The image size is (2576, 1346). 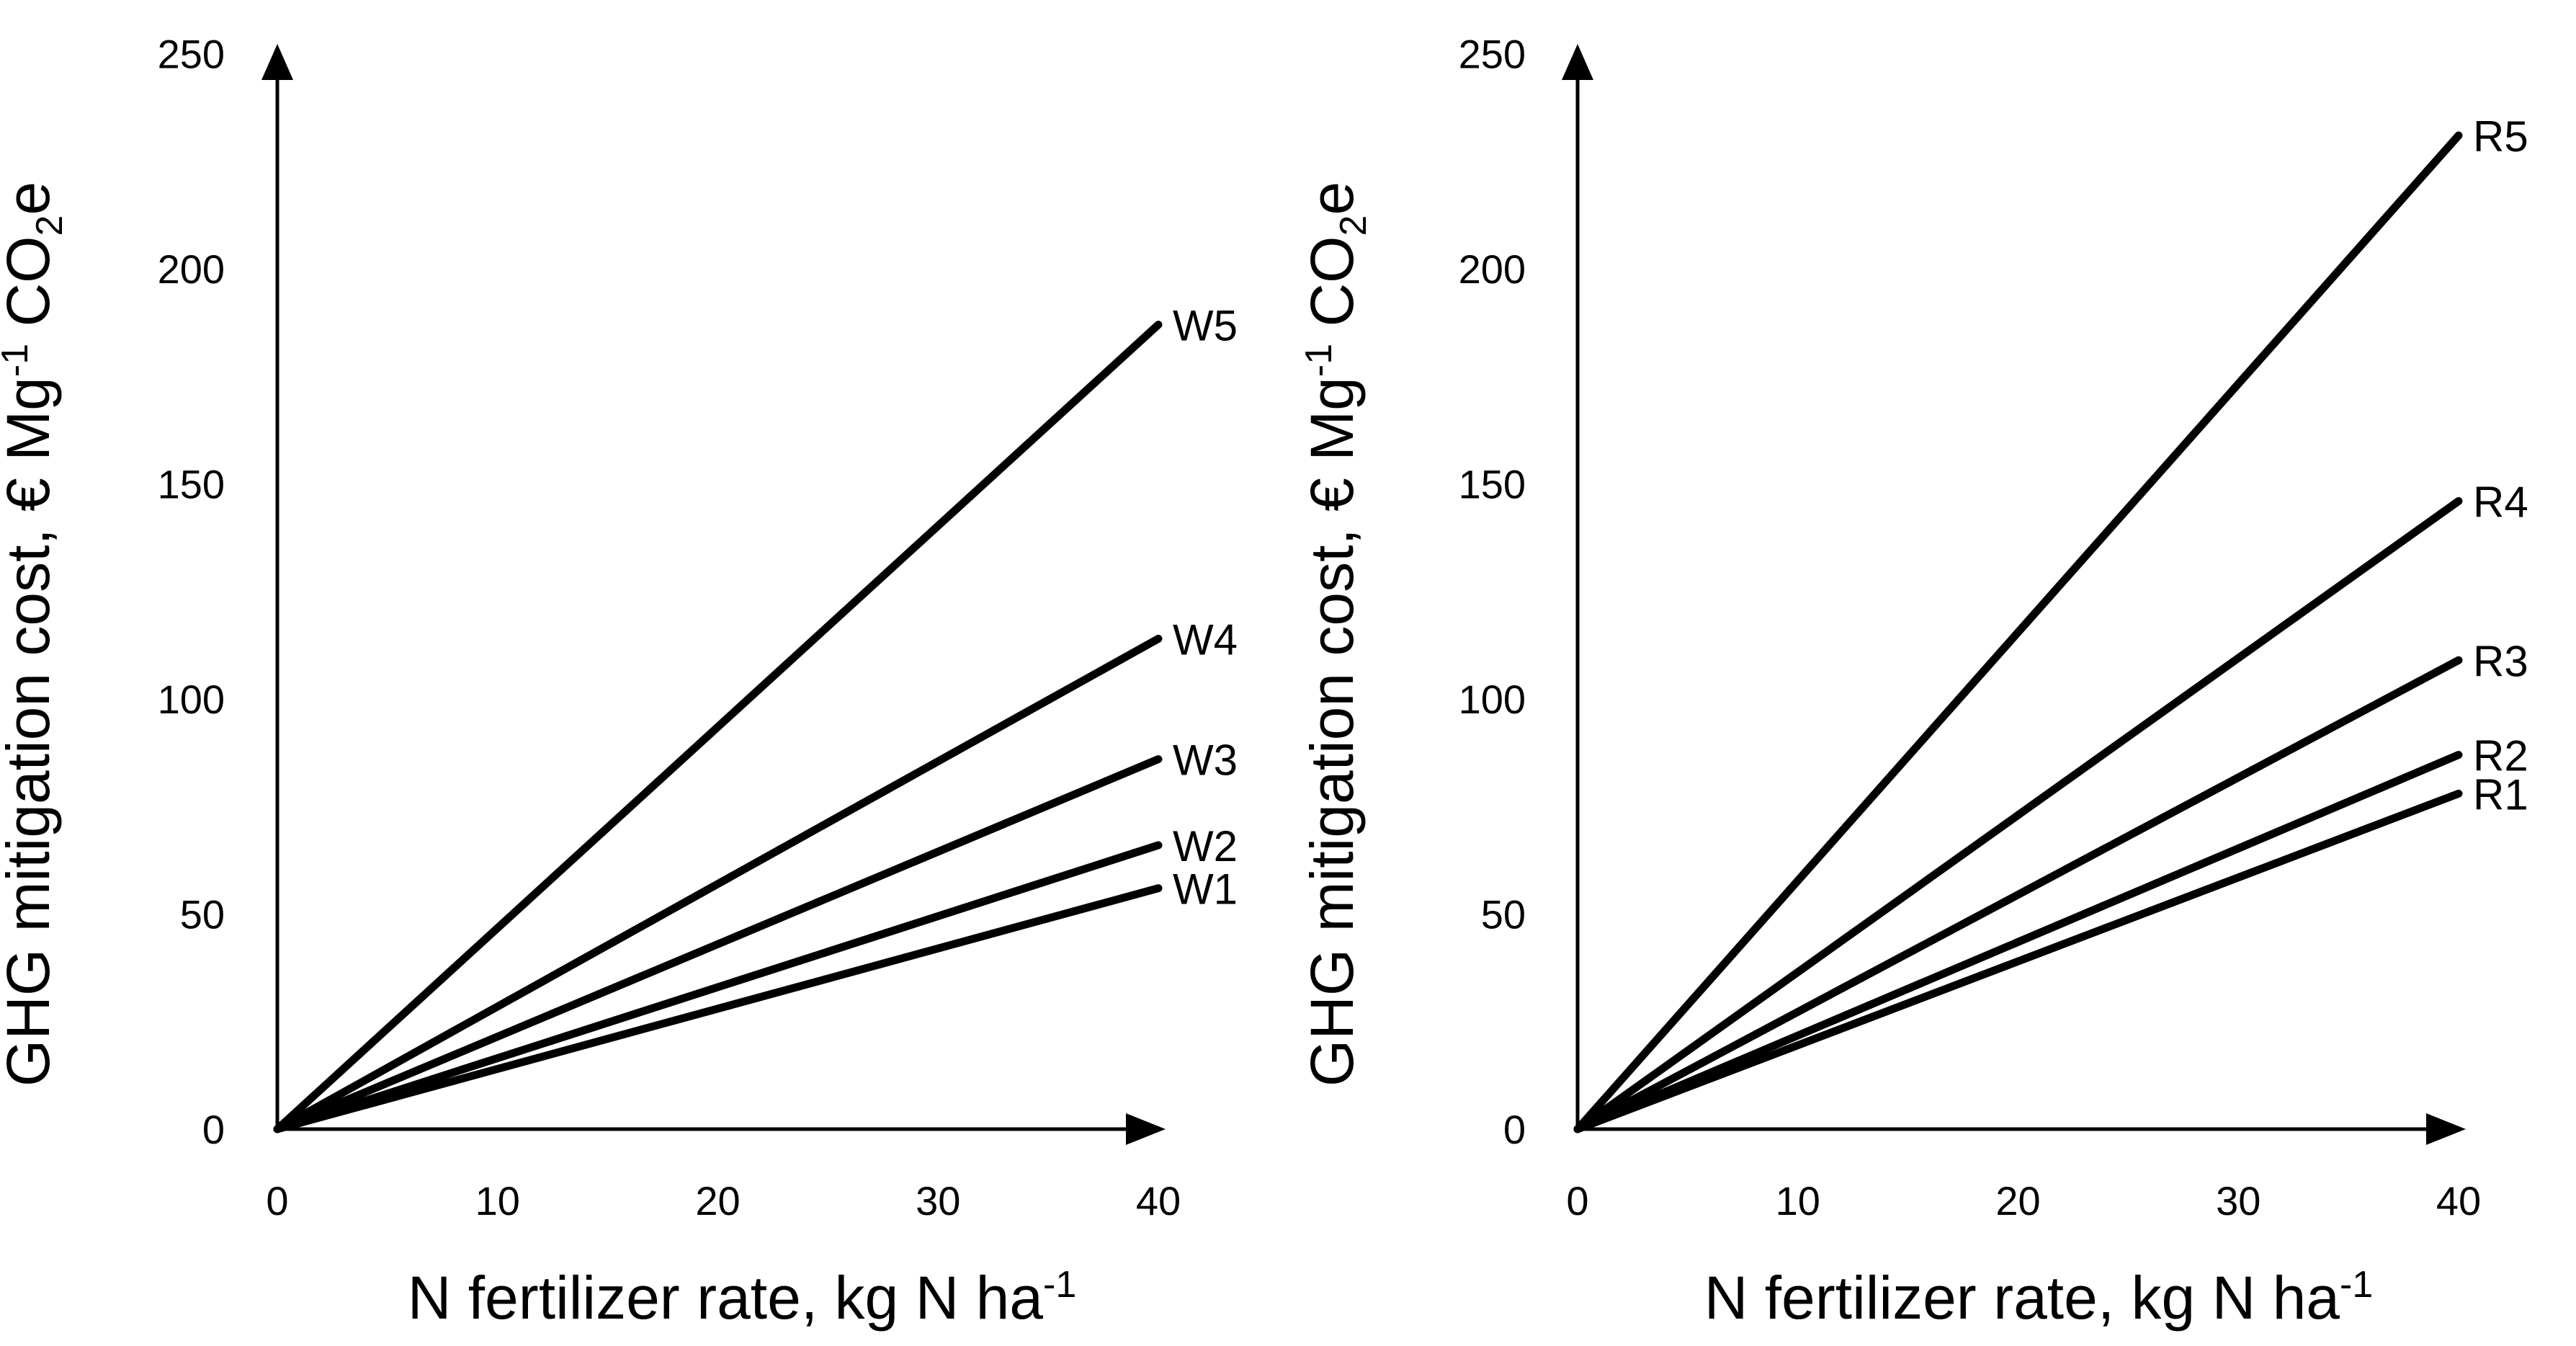 I want to click on right-y-axis-title-sup: -1, so click(x=1319, y=360).